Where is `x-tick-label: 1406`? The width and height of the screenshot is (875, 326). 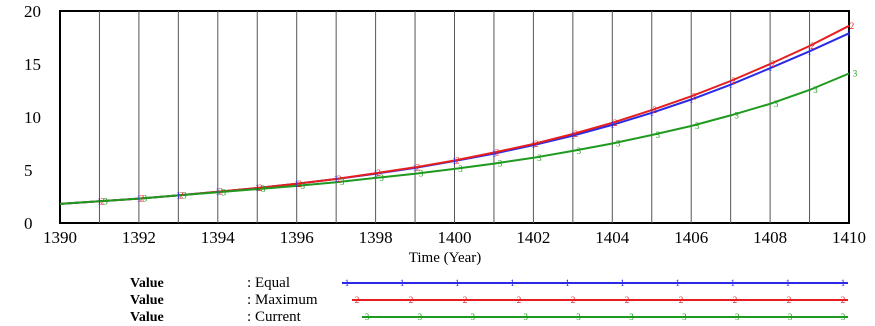 x-tick-label: 1406 is located at coordinates (691, 237).